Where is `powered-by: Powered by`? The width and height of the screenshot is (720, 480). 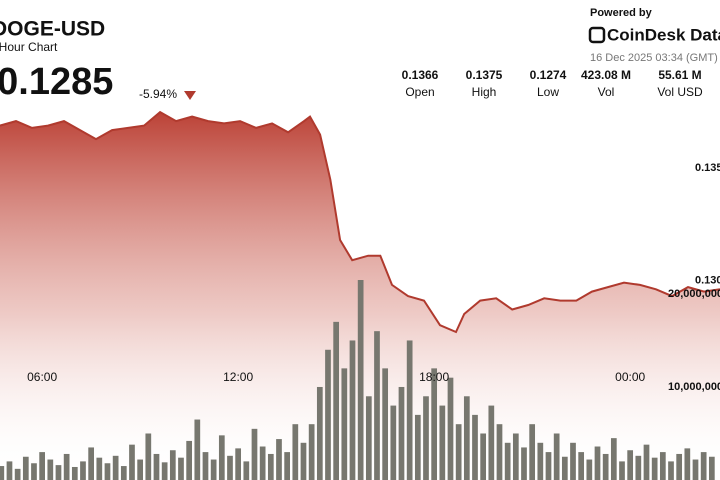 powered-by: Powered by is located at coordinates (621, 13).